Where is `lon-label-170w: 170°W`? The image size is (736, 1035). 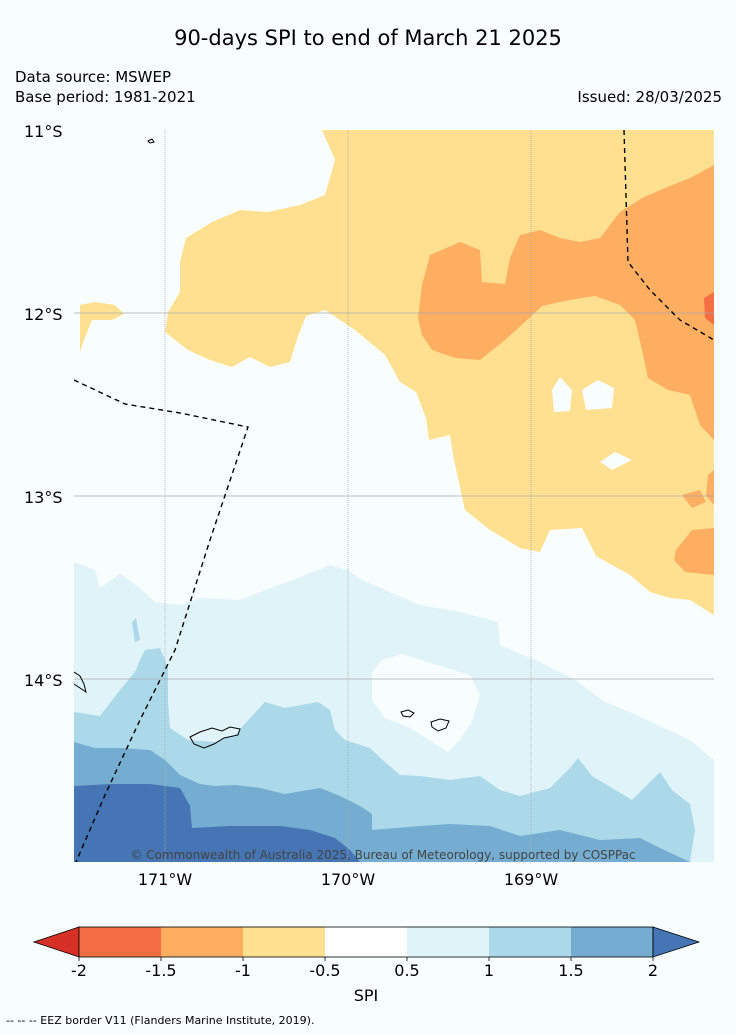 lon-label-170w: 170°W is located at coordinates (348, 879).